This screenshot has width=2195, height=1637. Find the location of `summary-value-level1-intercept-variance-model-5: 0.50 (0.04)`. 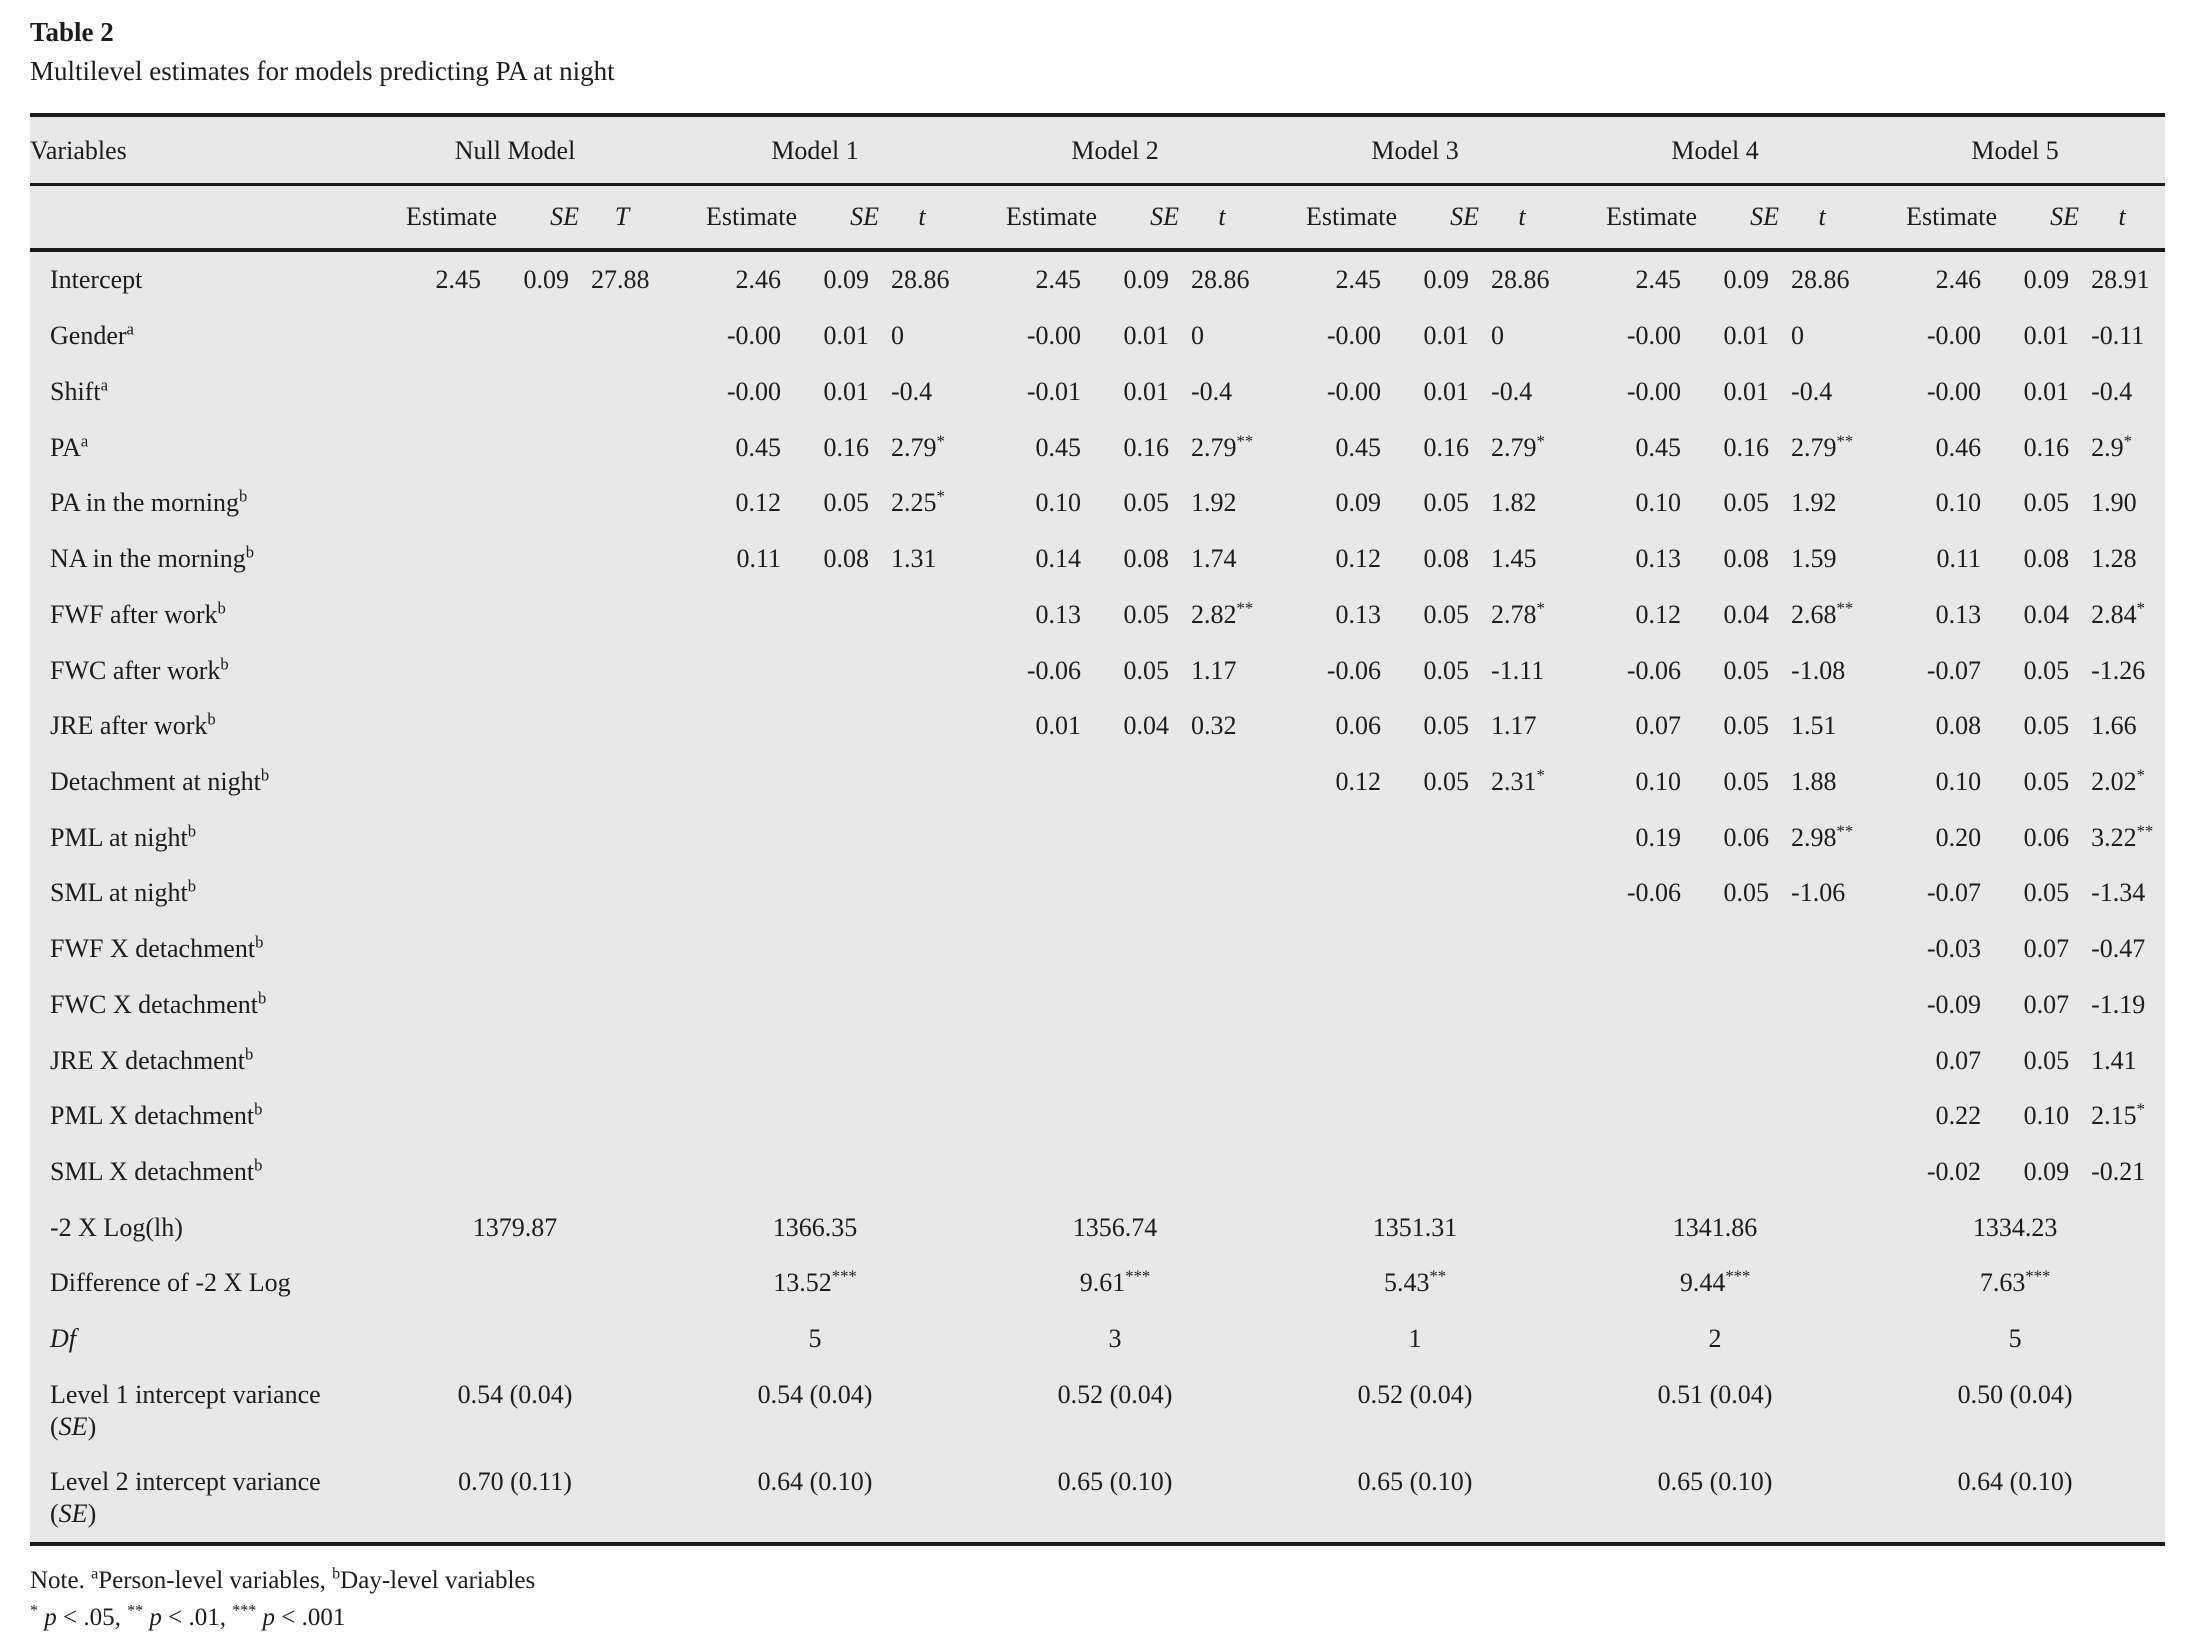

summary-value-level1-intercept-variance-model-5: 0.50 (0.04) is located at coordinates (2015, 1394).